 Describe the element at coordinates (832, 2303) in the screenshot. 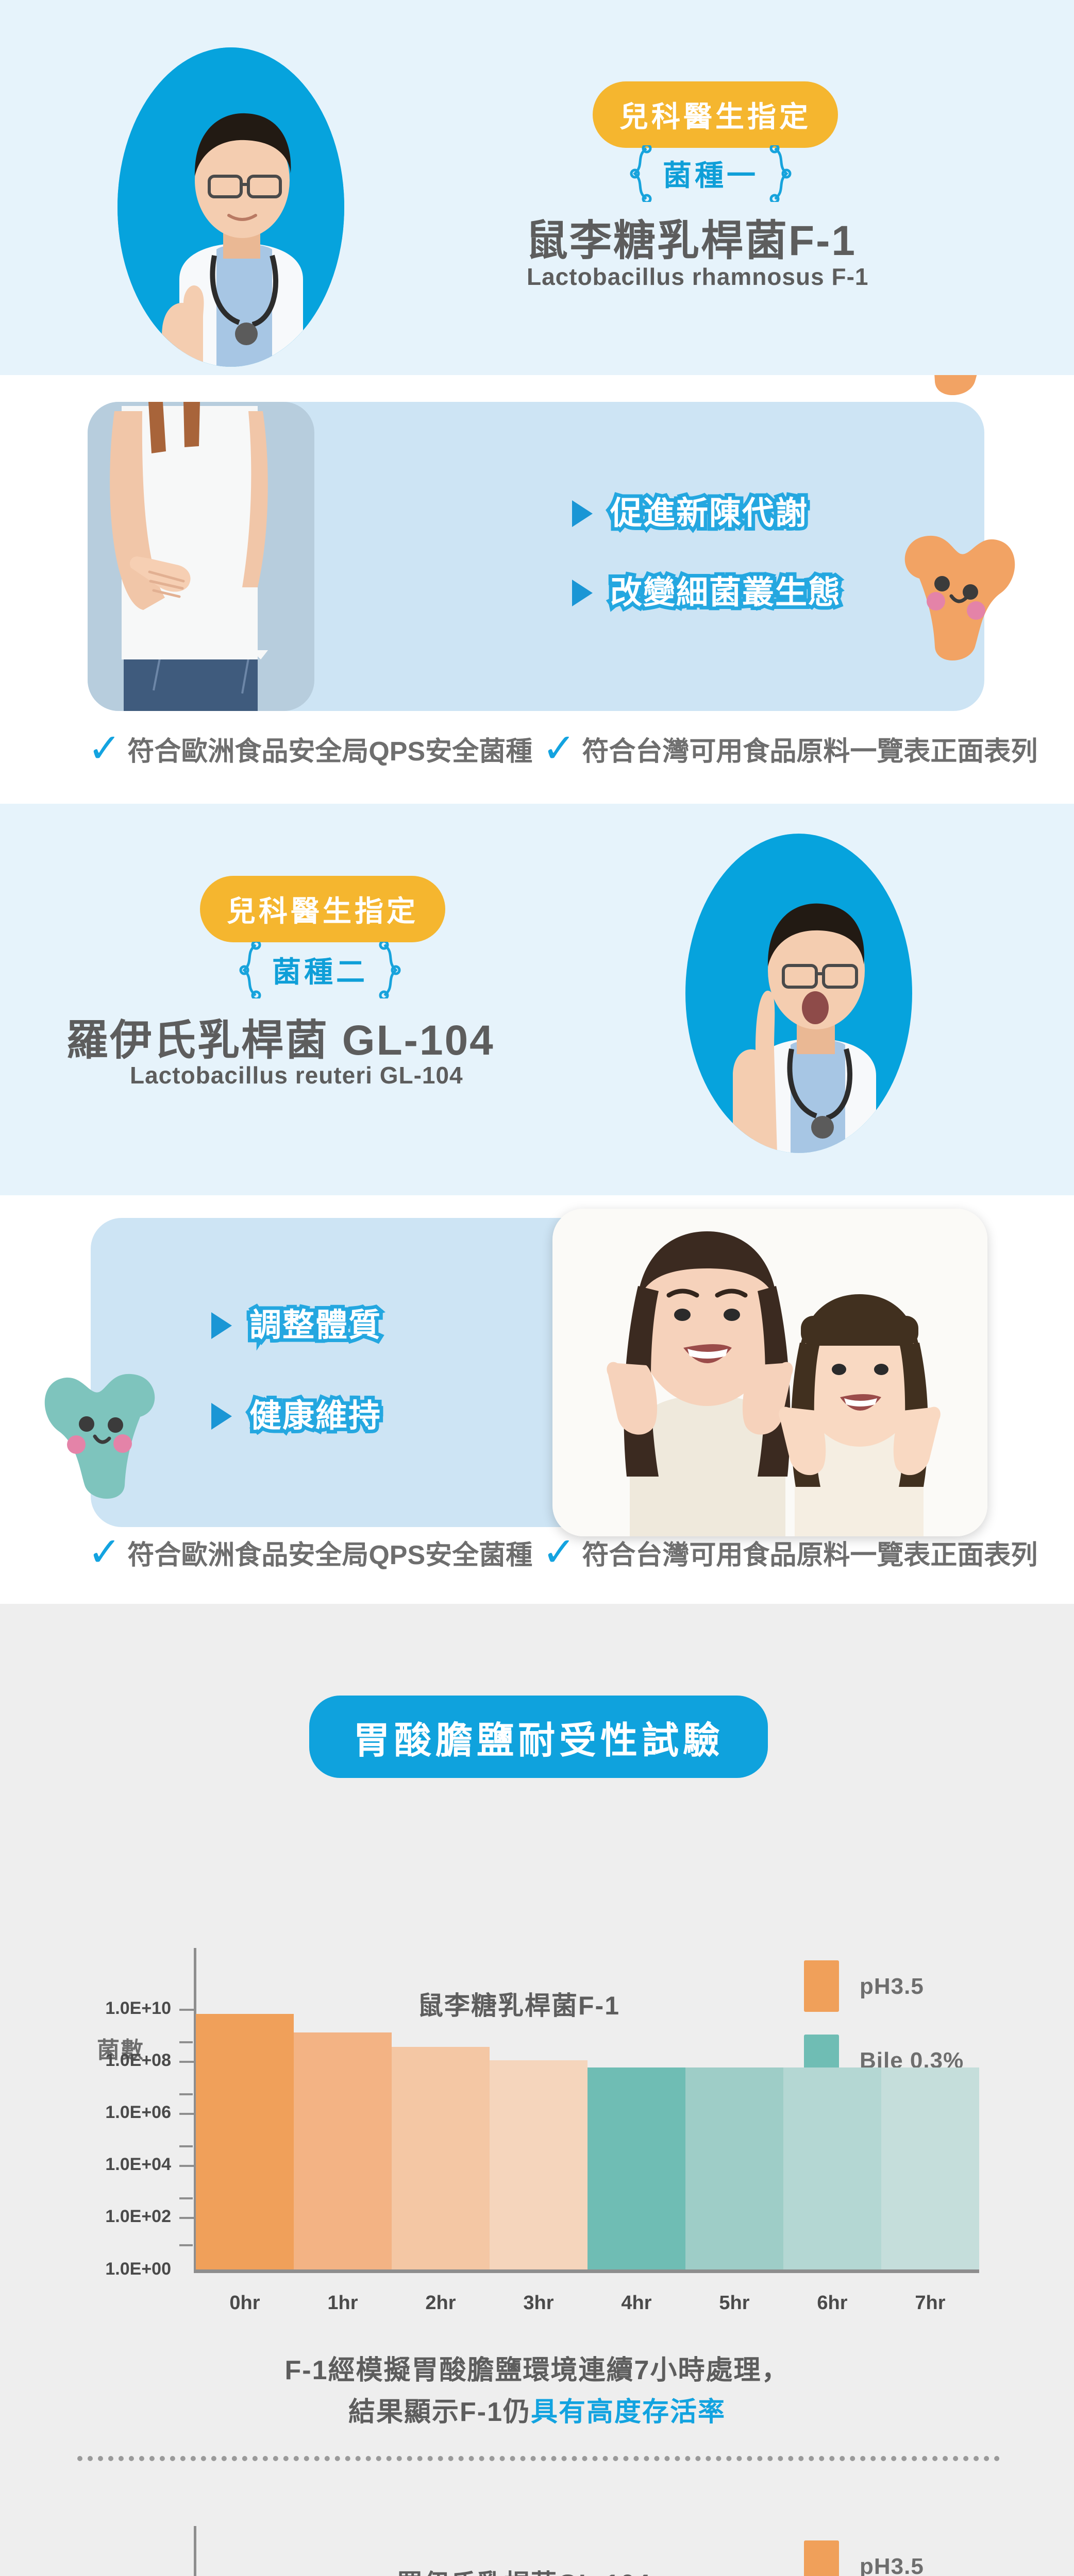

I see `chart-one-xtick-6: 6hr` at that location.